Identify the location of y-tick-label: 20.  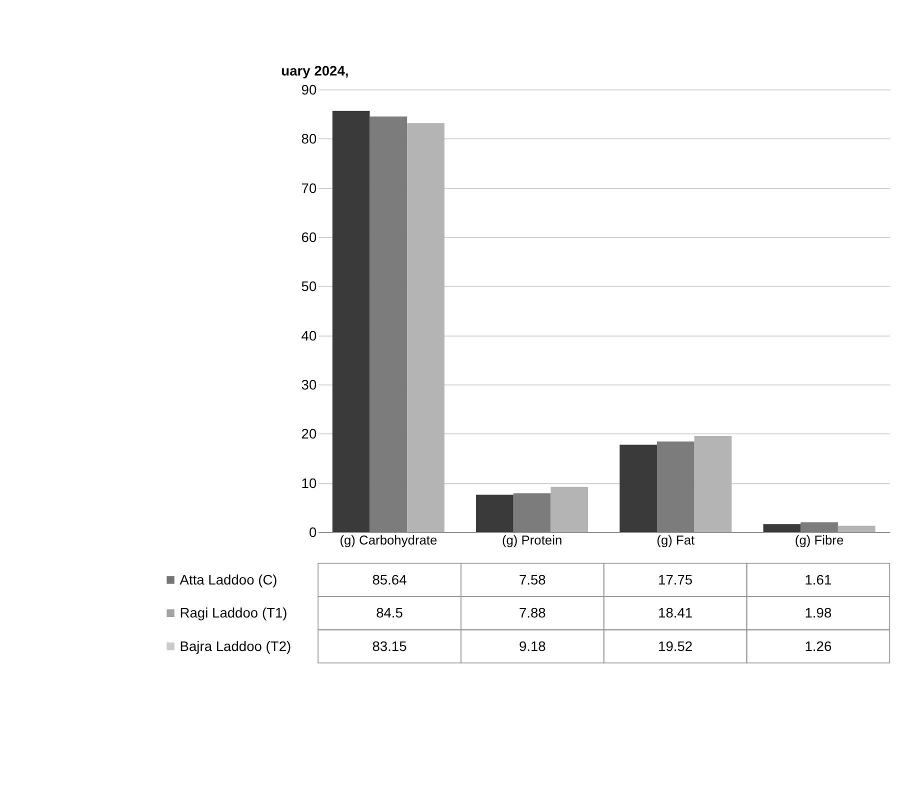
(309, 434).